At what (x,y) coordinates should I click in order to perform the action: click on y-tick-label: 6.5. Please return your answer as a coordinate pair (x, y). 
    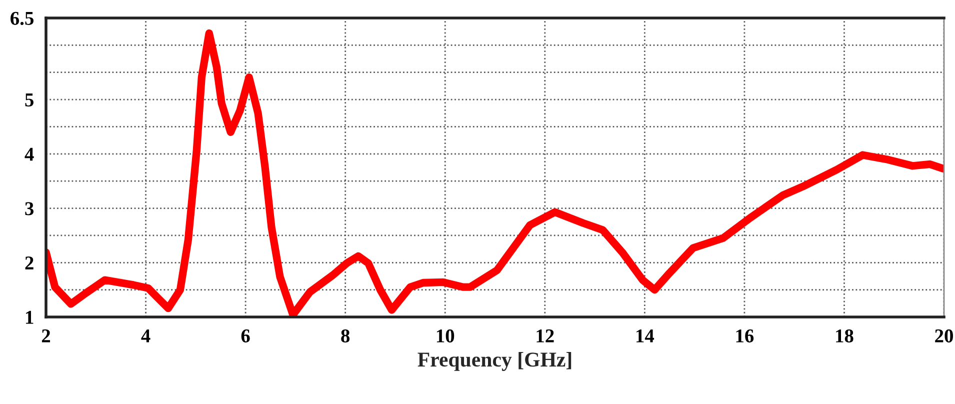
    Looking at the image, I should click on (22, 19).